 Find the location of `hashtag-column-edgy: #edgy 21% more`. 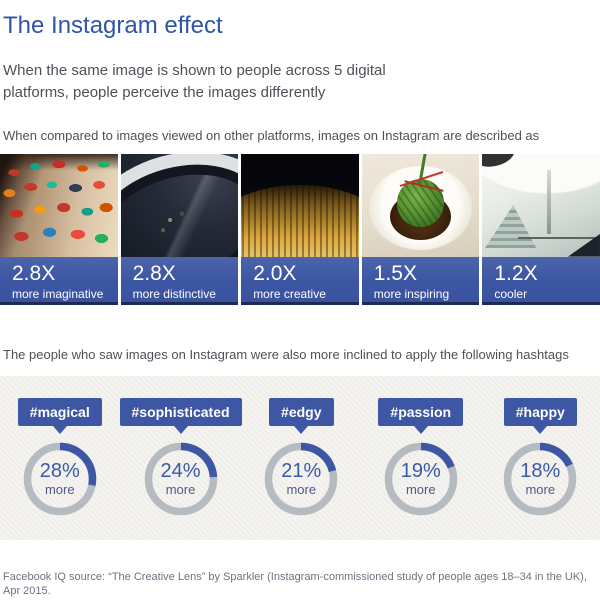

hashtag-column-edgy: #edgy 21% more is located at coordinates (302, 458).